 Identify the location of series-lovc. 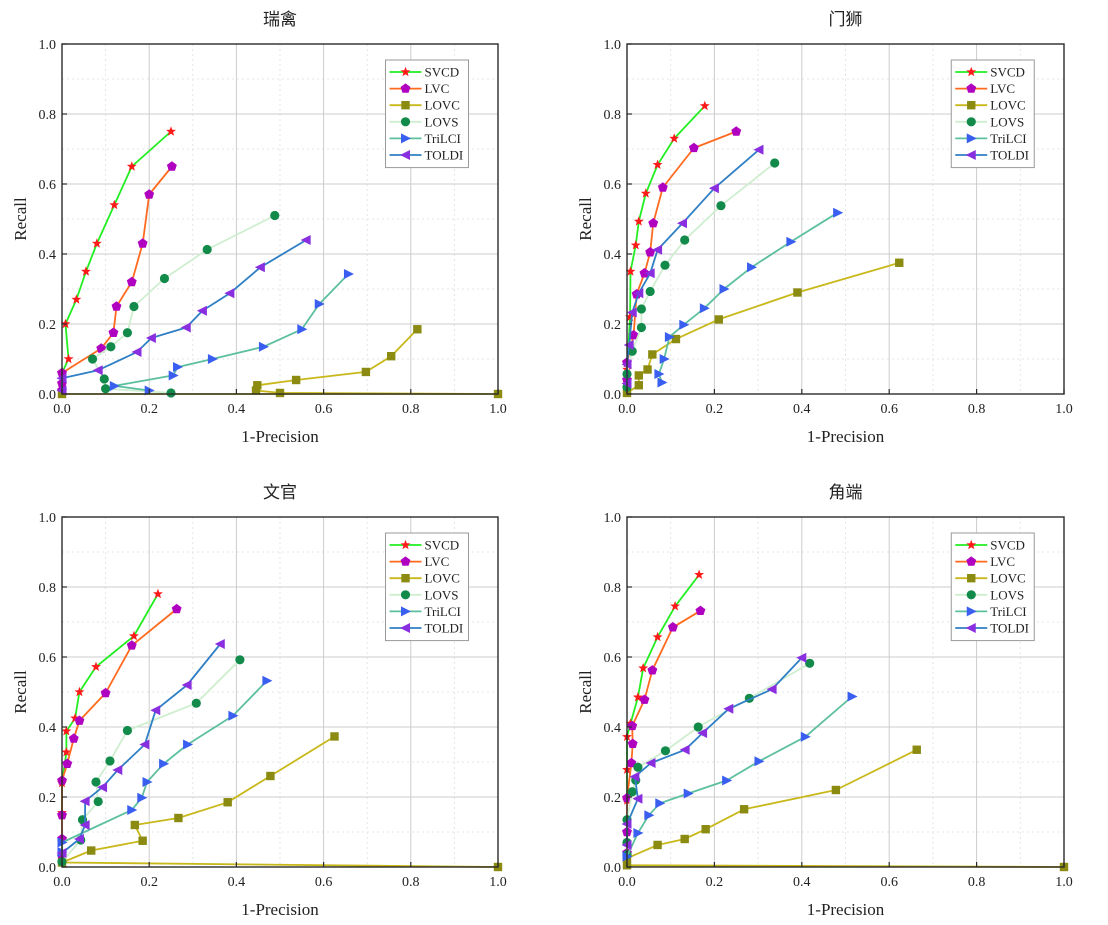
(763, 328).